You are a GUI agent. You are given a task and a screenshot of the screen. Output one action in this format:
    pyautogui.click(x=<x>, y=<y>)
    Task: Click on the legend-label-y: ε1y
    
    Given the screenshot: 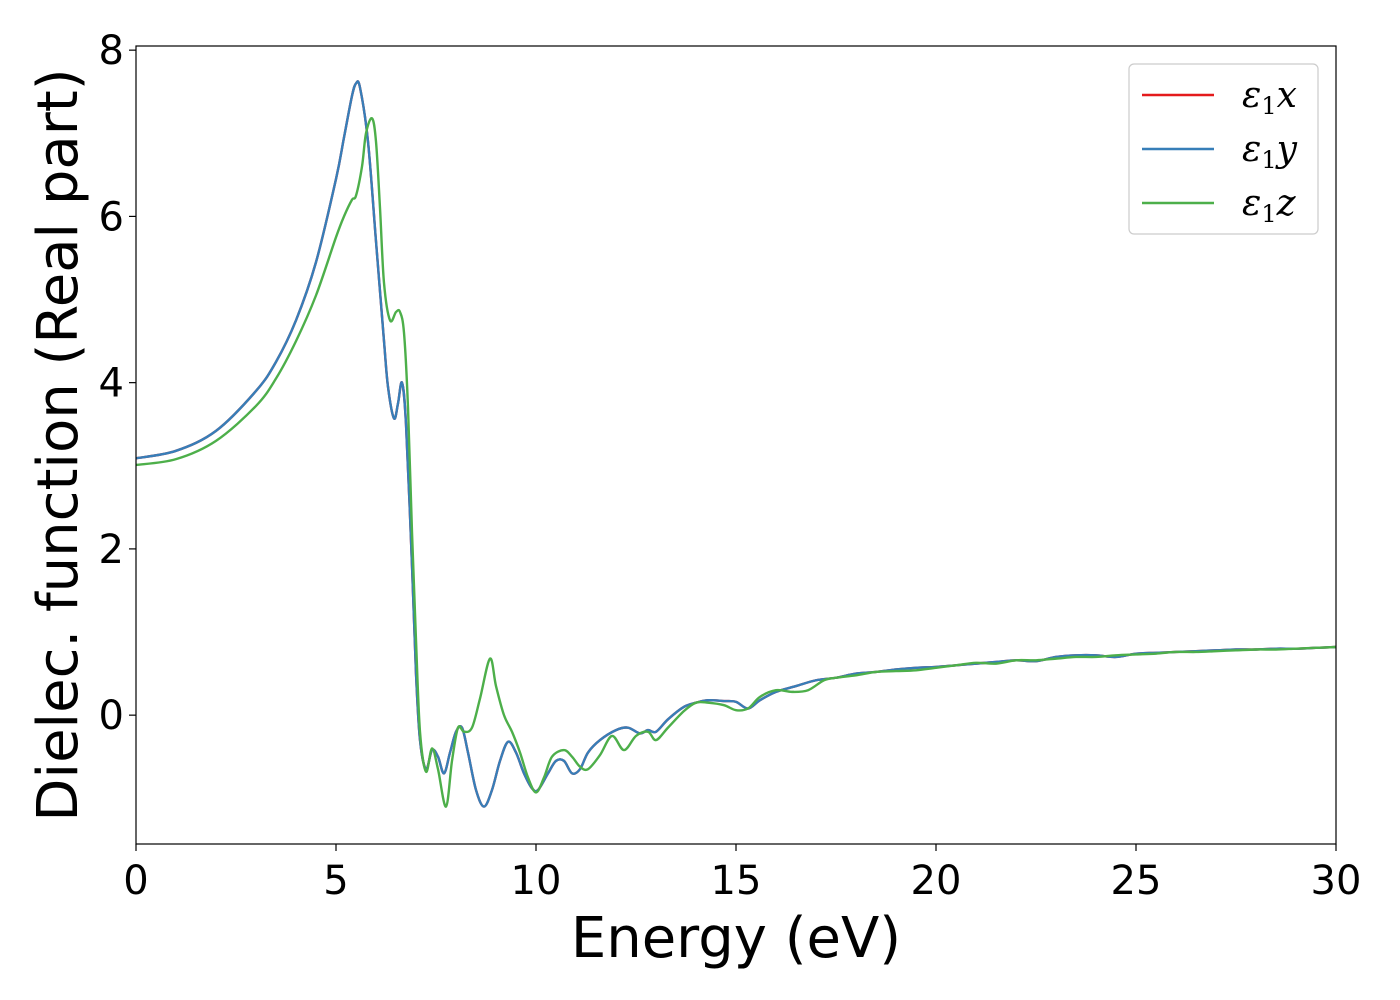 What is the action you would take?
    pyautogui.click(x=1270, y=151)
    